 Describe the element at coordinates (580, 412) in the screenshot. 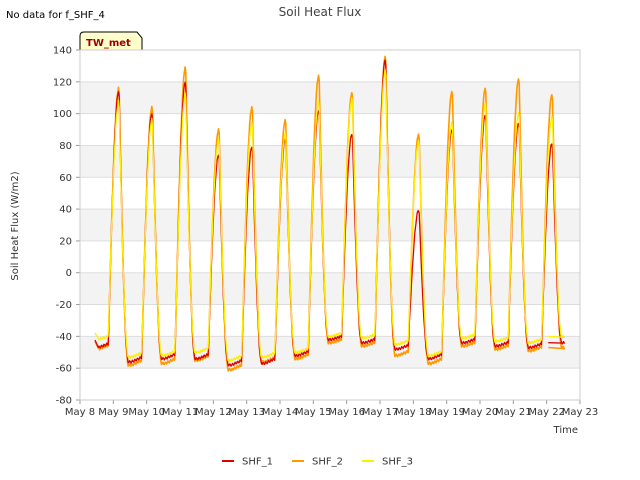

I see `x-tick-label: May 23` at that location.